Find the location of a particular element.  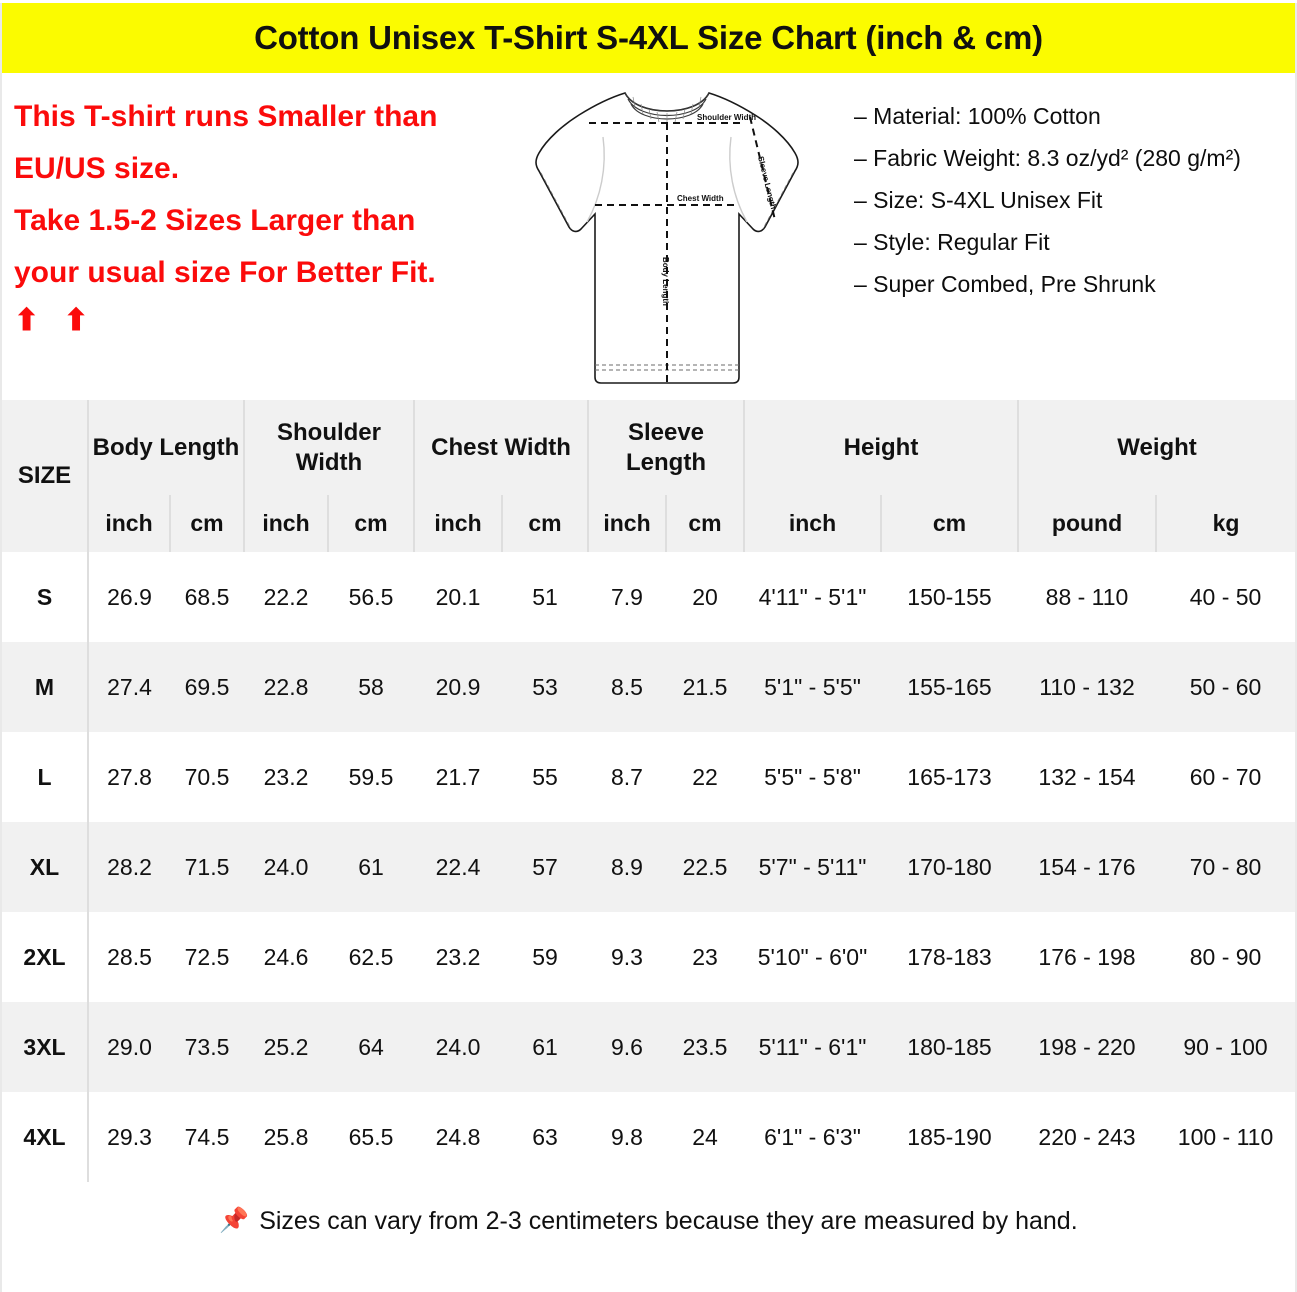

spec-material: – Material: 100% Cotton is located at coordinates (977, 116).